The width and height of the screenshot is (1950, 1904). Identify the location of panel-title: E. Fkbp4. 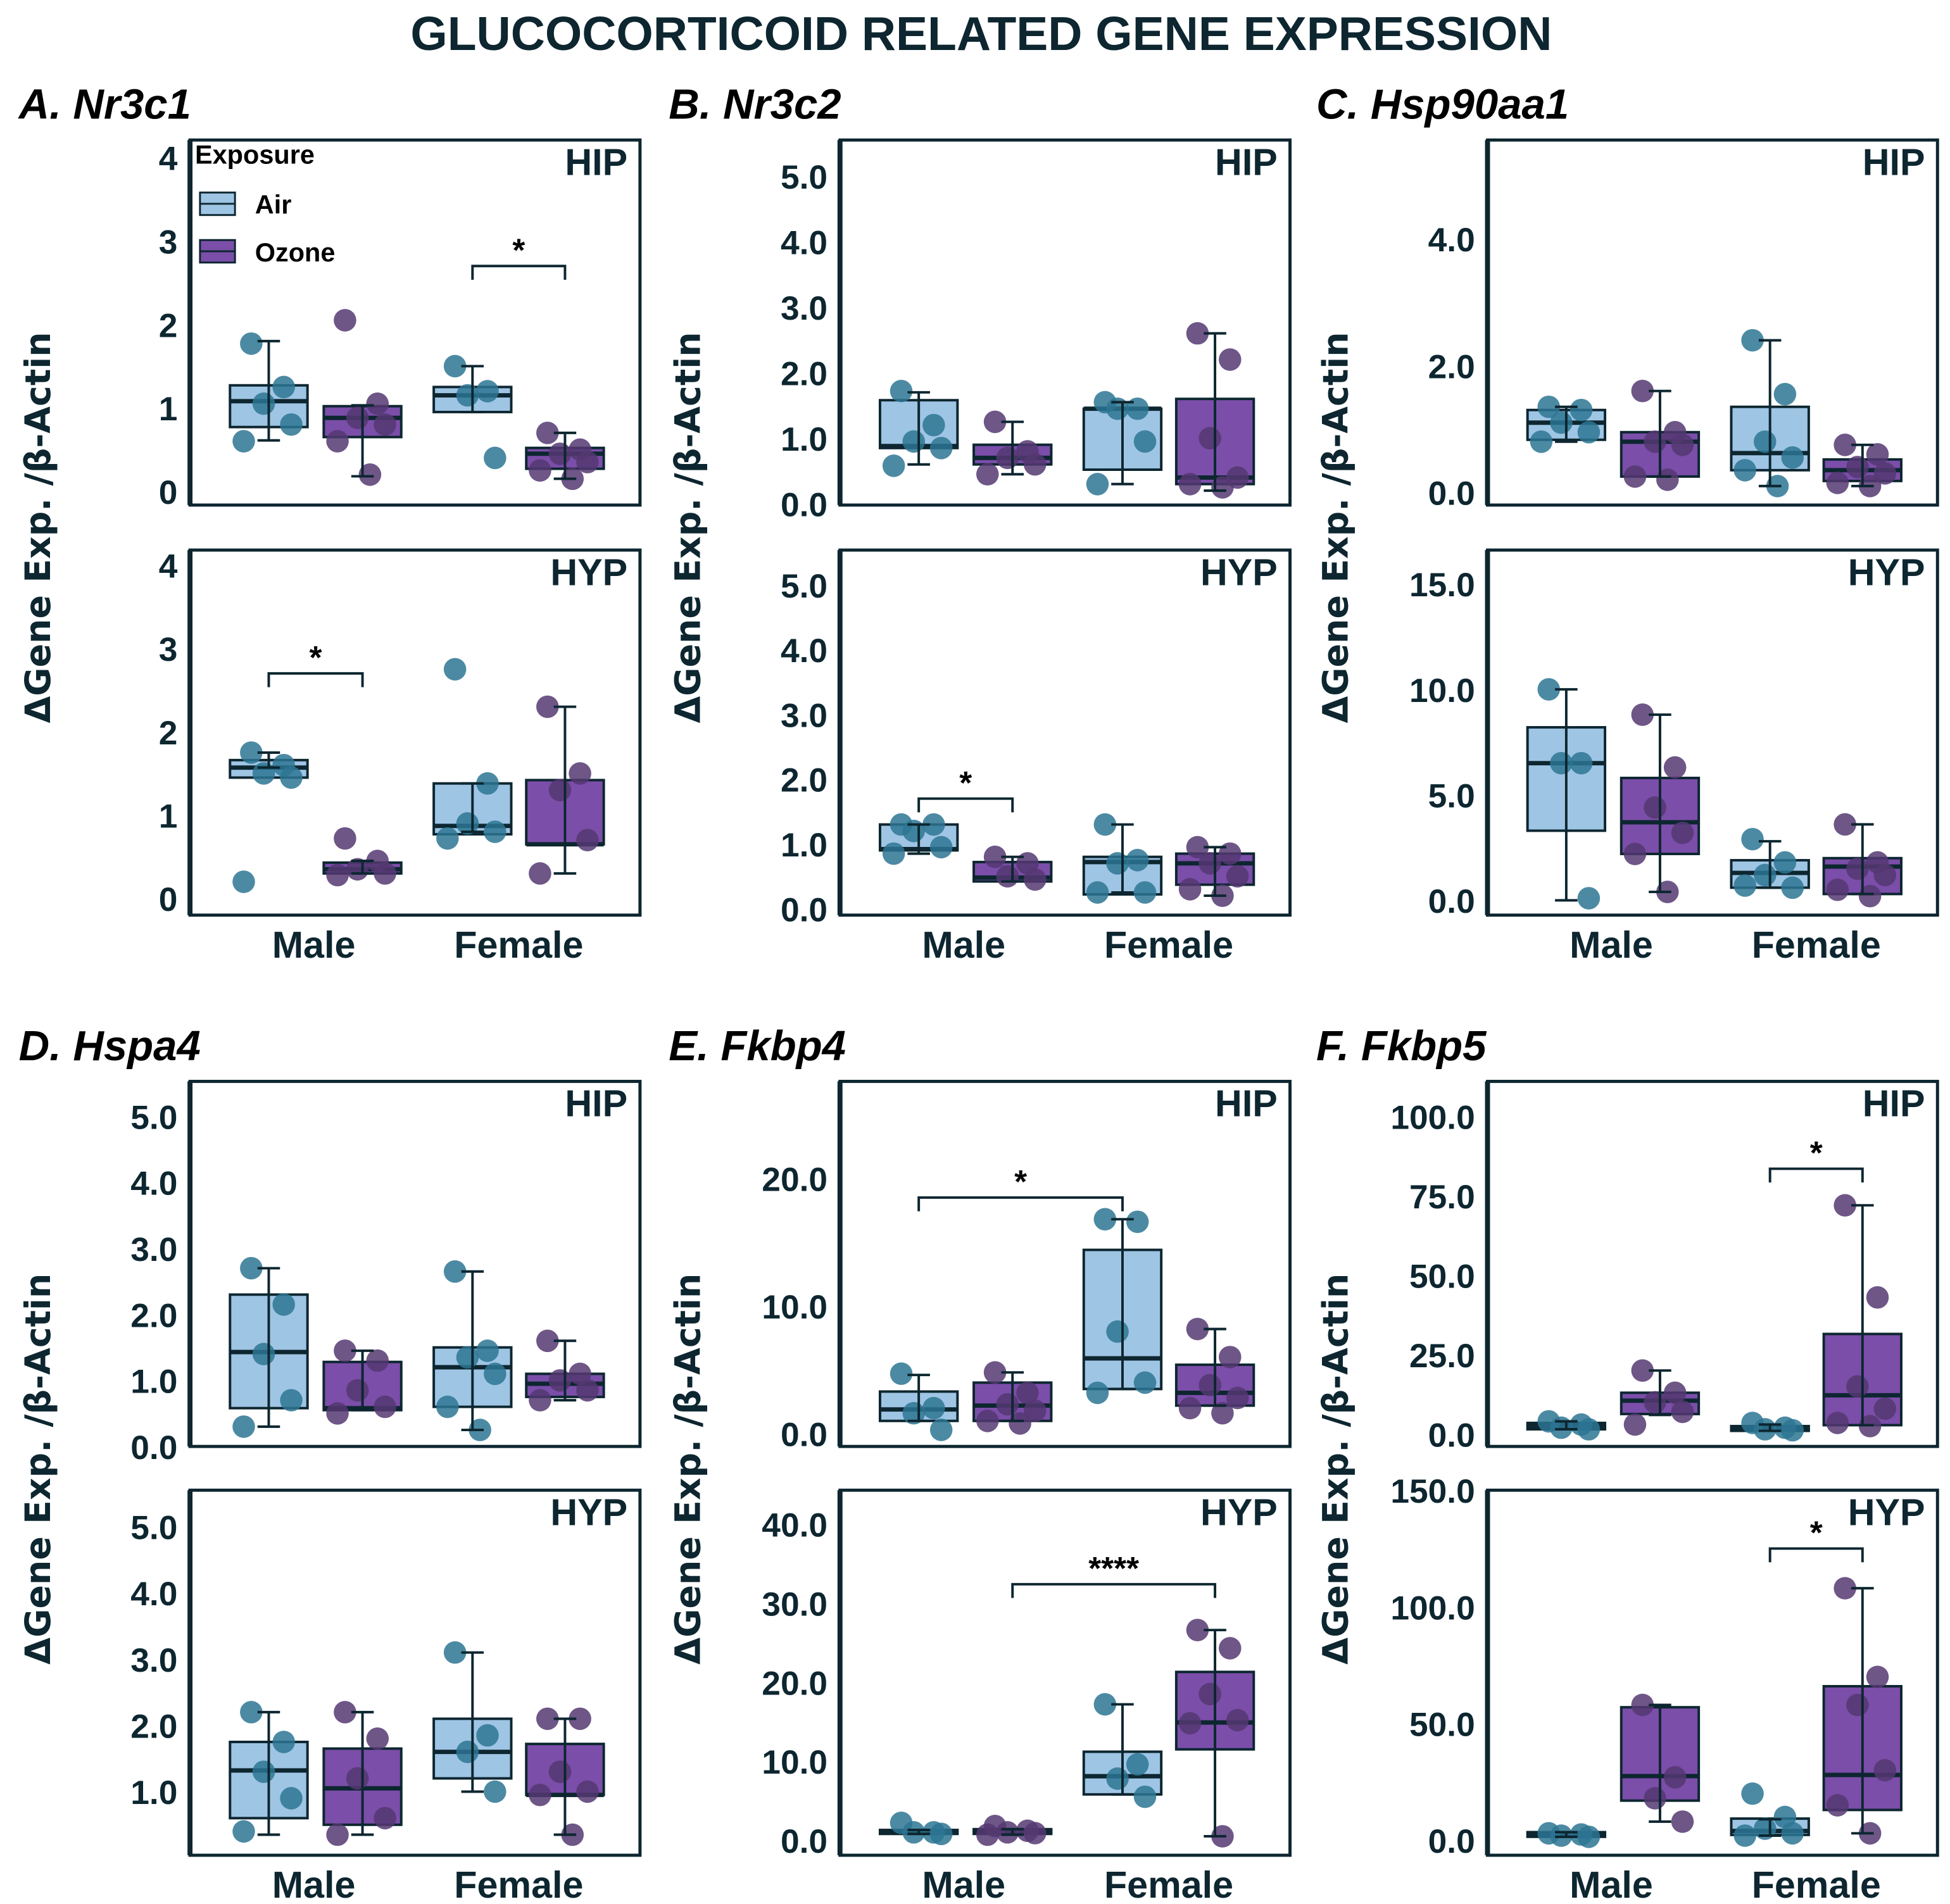
(757, 1046).